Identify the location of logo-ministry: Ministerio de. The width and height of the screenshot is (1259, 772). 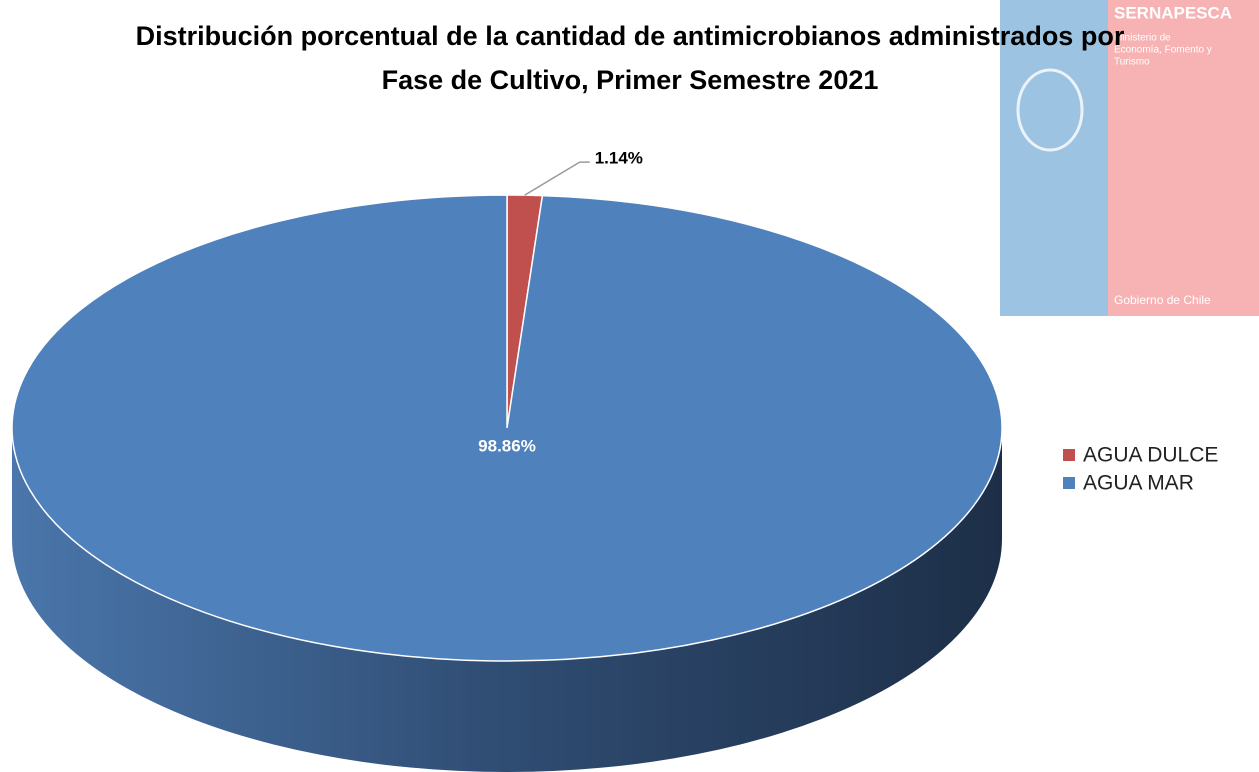
(1142, 38).